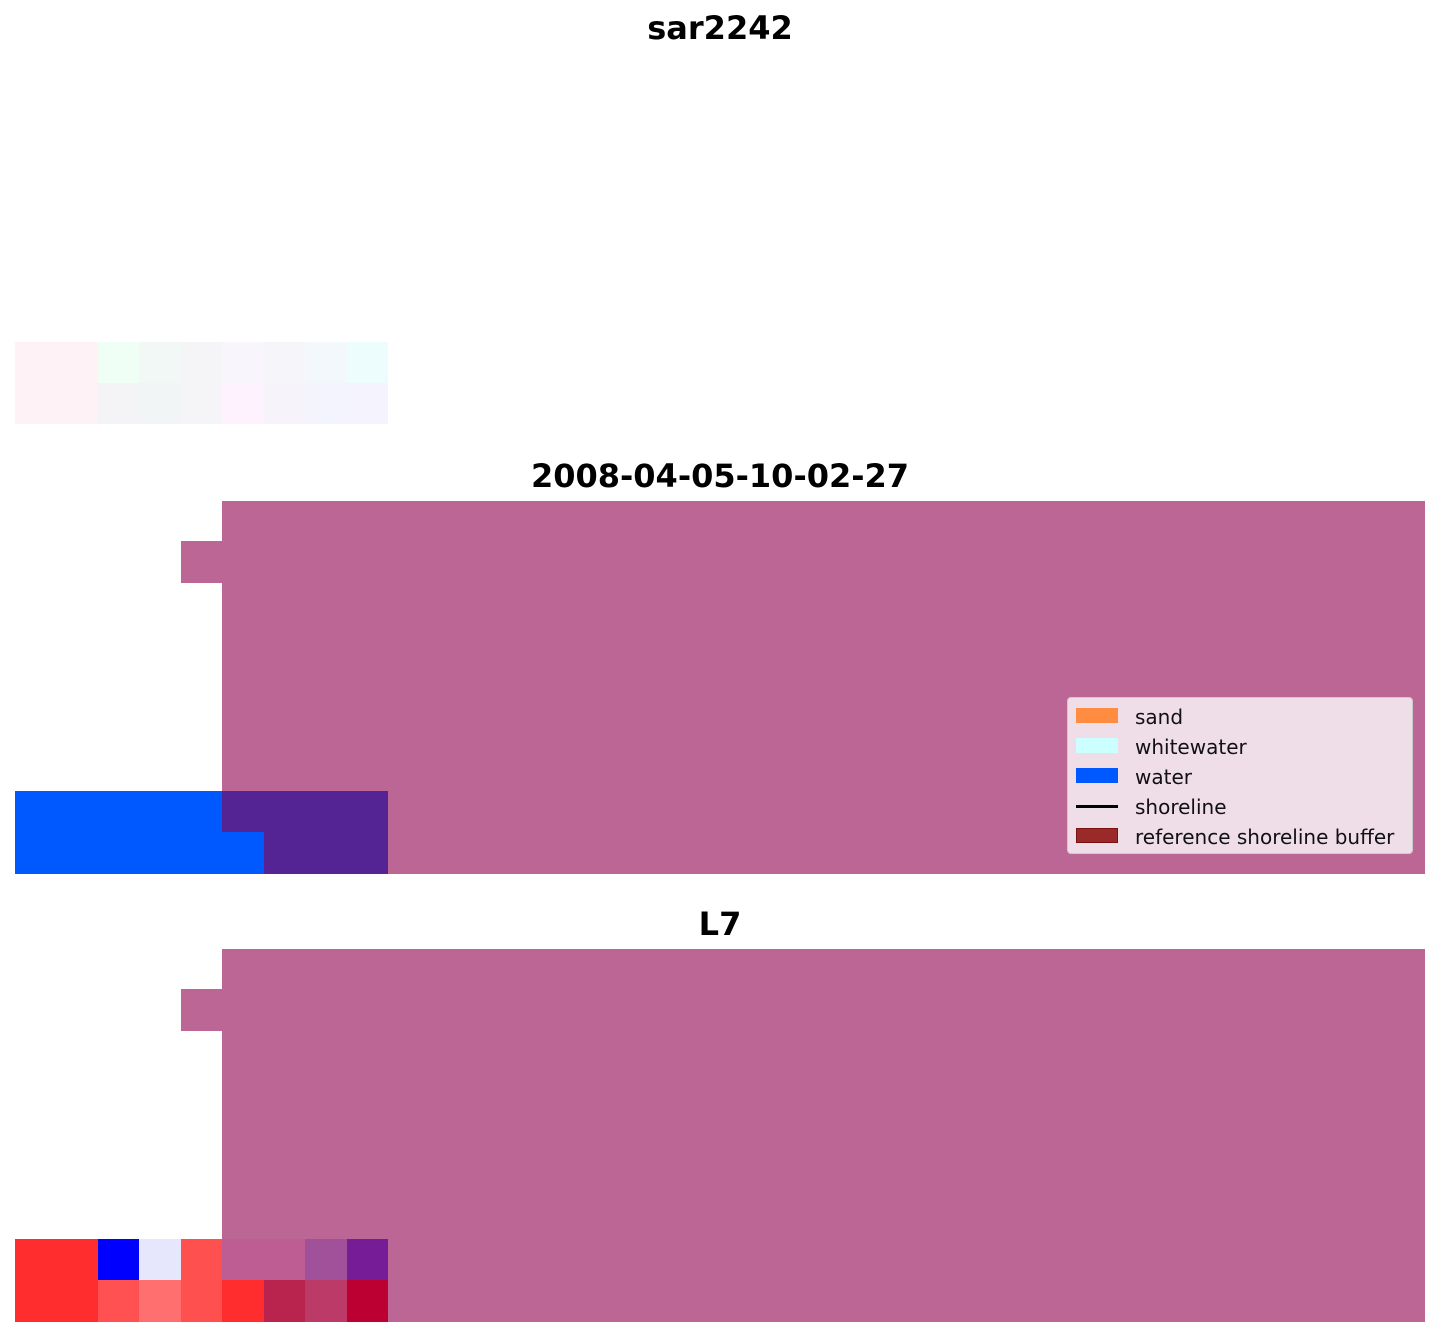 Image resolution: width=1440 pixels, height=1337 pixels. I want to click on legend-item-shoreline: shoreline, so click(1240, 808).